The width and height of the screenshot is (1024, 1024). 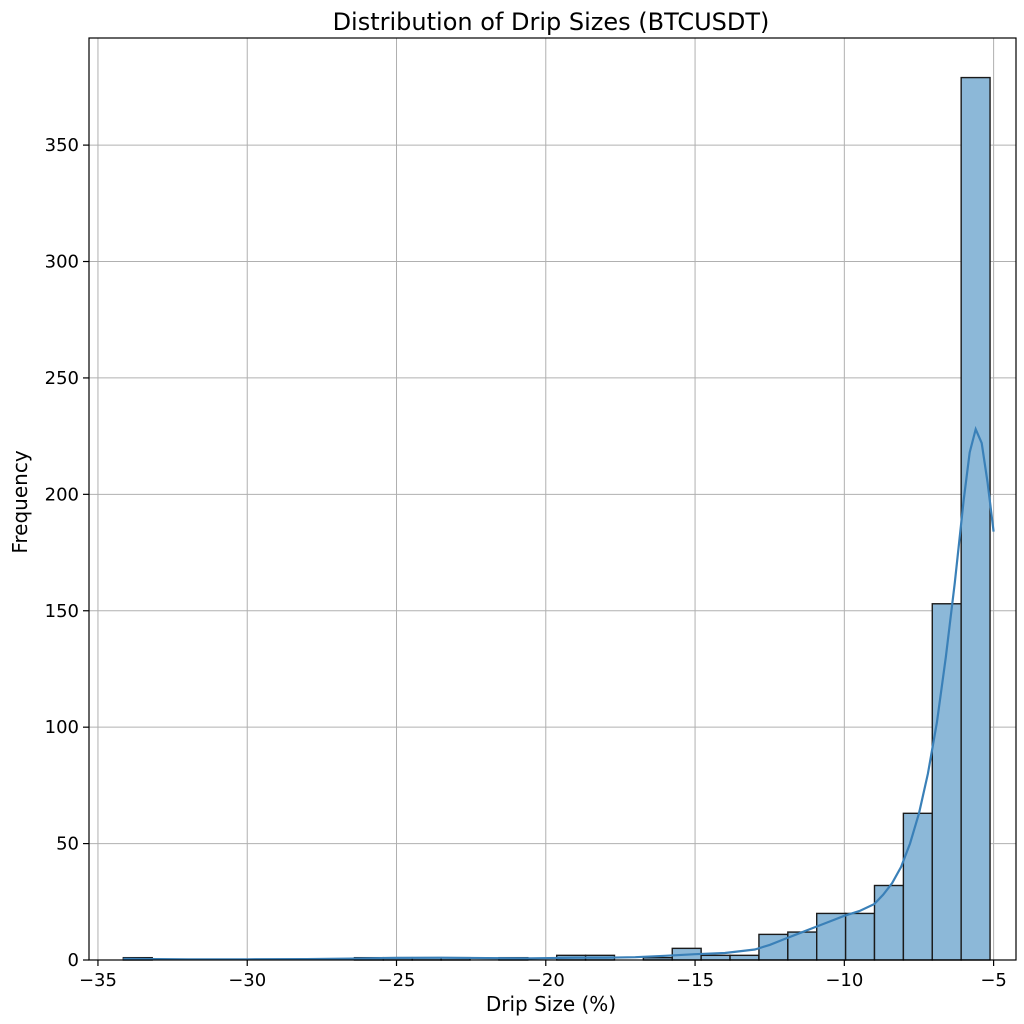 What do you see at coordinates (62, 727) in the screenshot?
I see `y-tick-label: 100` at bounding box center [62, 727].